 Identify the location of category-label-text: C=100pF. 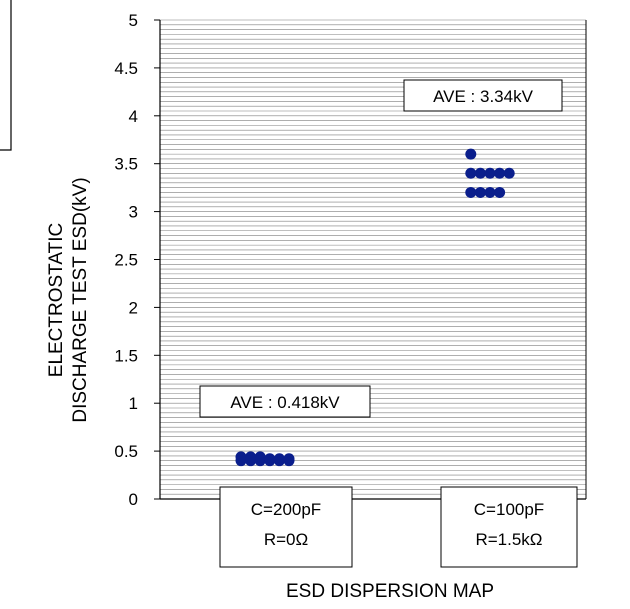
(509, 509).